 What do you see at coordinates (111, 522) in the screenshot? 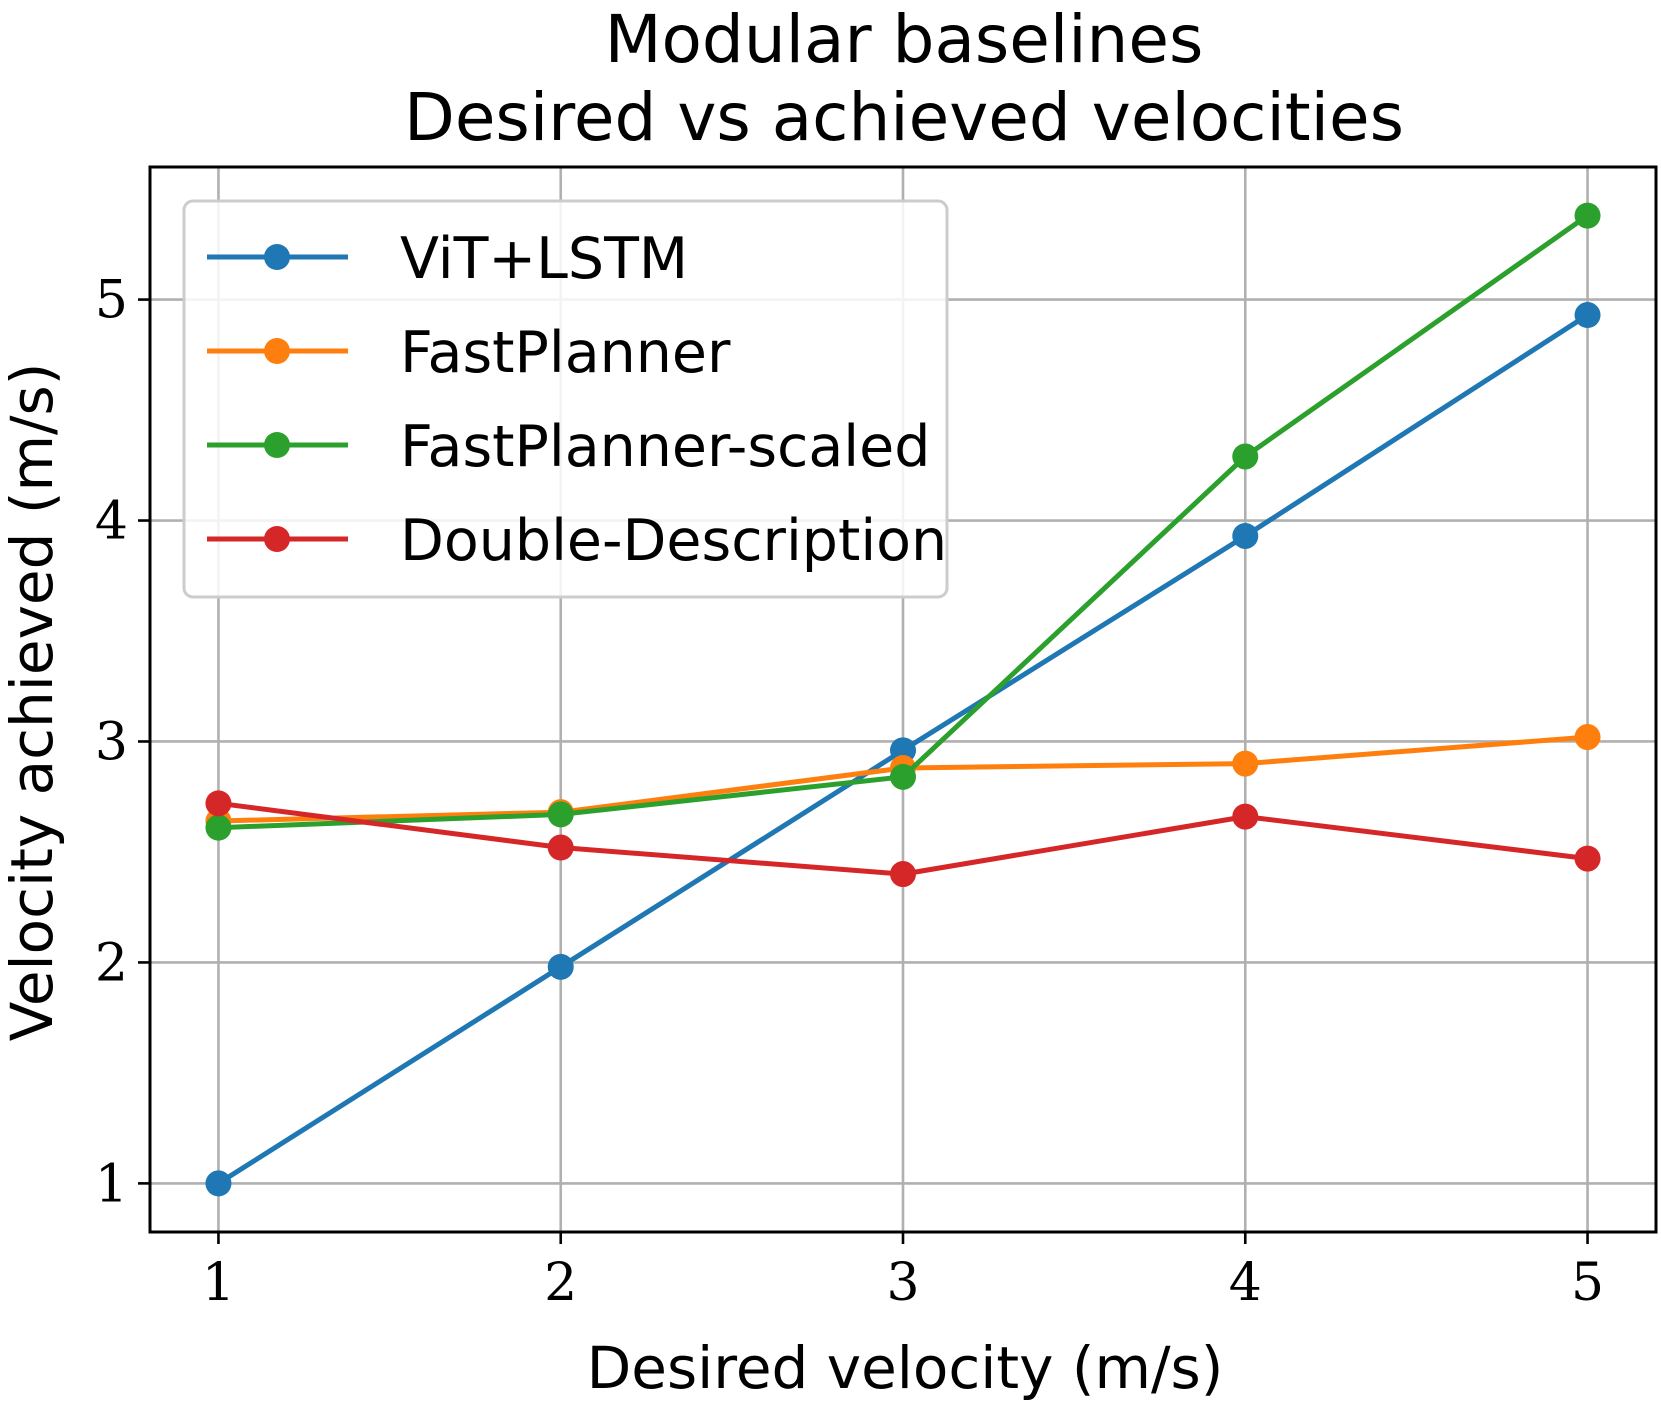
I see `y-tick-label: 4` at bounding box center [111, 522].